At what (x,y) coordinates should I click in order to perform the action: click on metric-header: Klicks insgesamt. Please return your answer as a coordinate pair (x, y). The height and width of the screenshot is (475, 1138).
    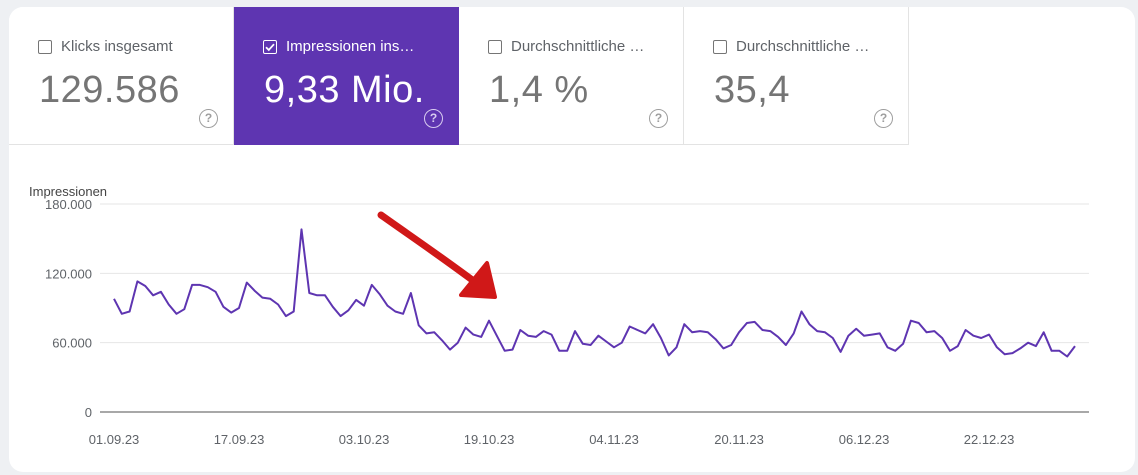
    Looking at the image, I should click on (105, 46).